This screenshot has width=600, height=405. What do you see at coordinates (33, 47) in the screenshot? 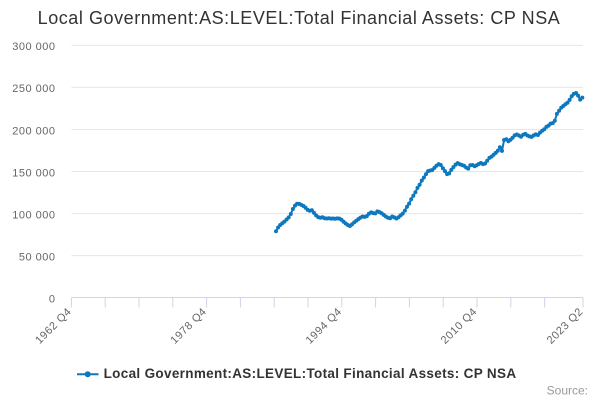
I see `svg-text: 300 000` at bounding box center [33, 47].